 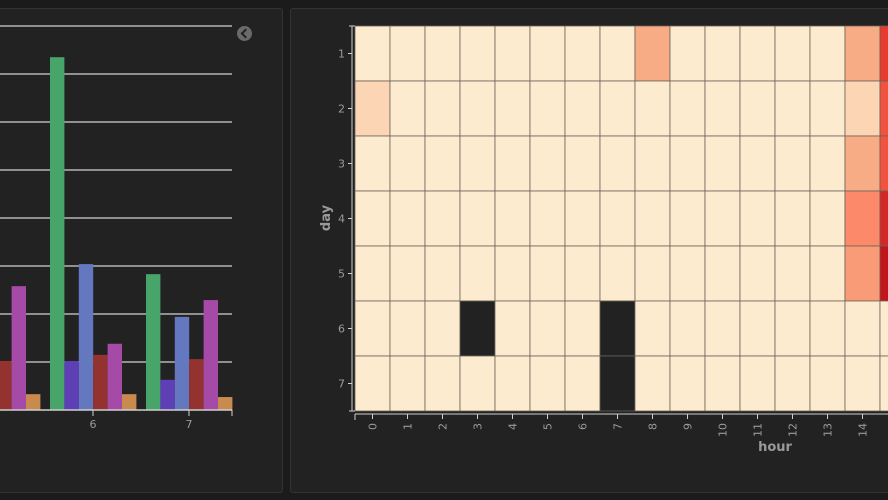 What do you see at coordinates (93, 424) in the screenshot?
I see `x-tick-label: 6` at bounding box center [93, 424].